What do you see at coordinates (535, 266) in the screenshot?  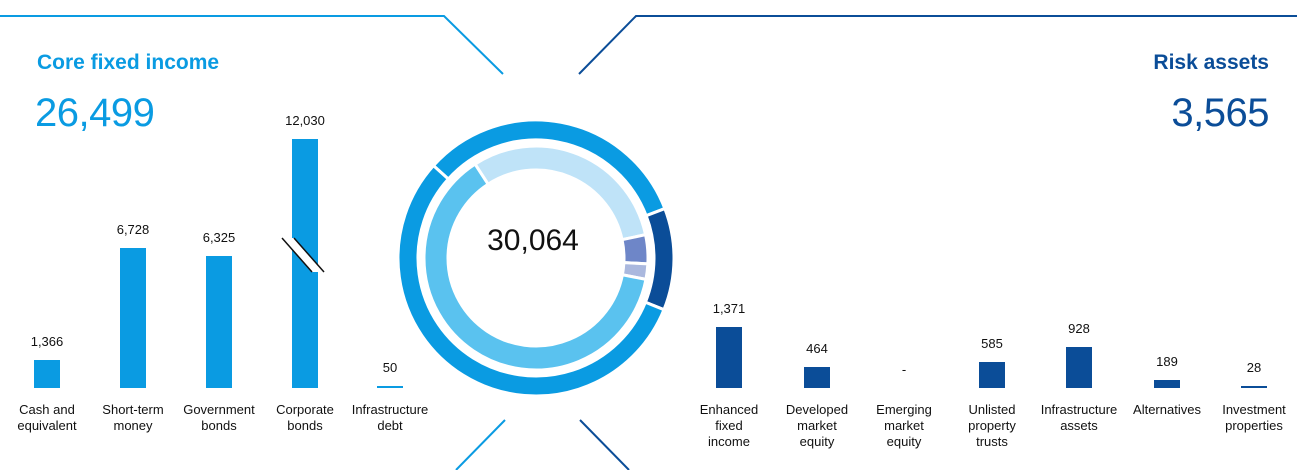 I see `donut-inner-segment-main` at bounding box center [535, 266].